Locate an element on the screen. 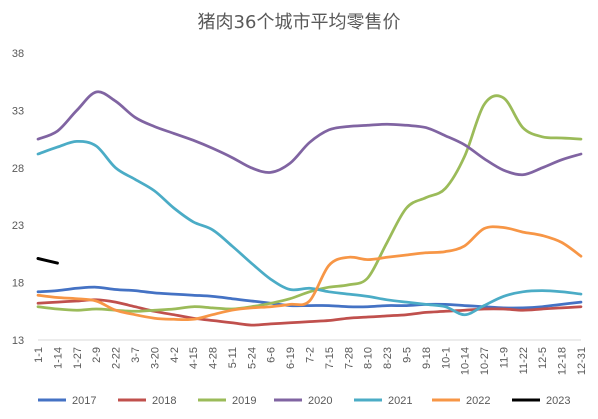 This screenshot has height=419, width=598. legend-label-2021: 2021 is located at coordinates (400, 401).